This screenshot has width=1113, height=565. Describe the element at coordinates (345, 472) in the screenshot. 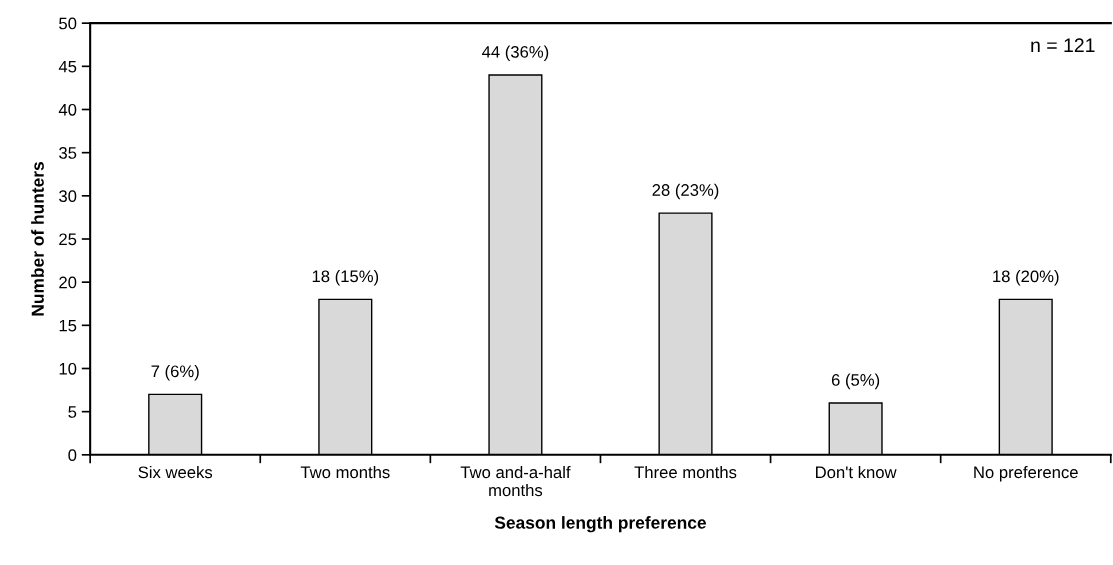

I see `x-tick-label: Two months` at that location.